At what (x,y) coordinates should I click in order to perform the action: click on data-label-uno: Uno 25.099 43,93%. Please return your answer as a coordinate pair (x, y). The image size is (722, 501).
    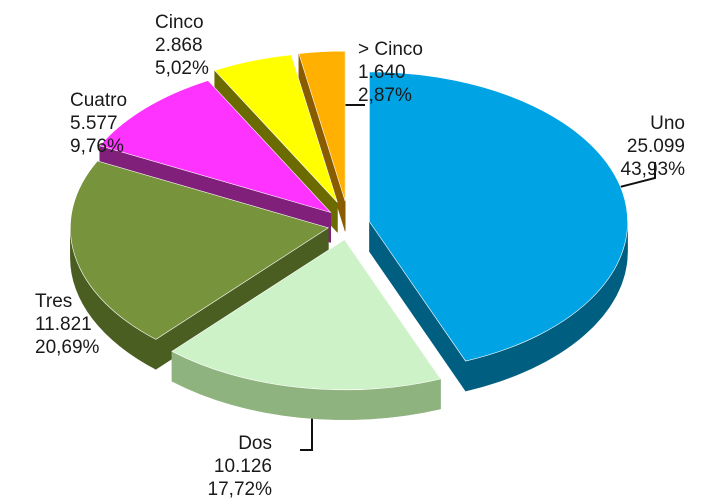
    Looking at the image, I should click on (653, 146).